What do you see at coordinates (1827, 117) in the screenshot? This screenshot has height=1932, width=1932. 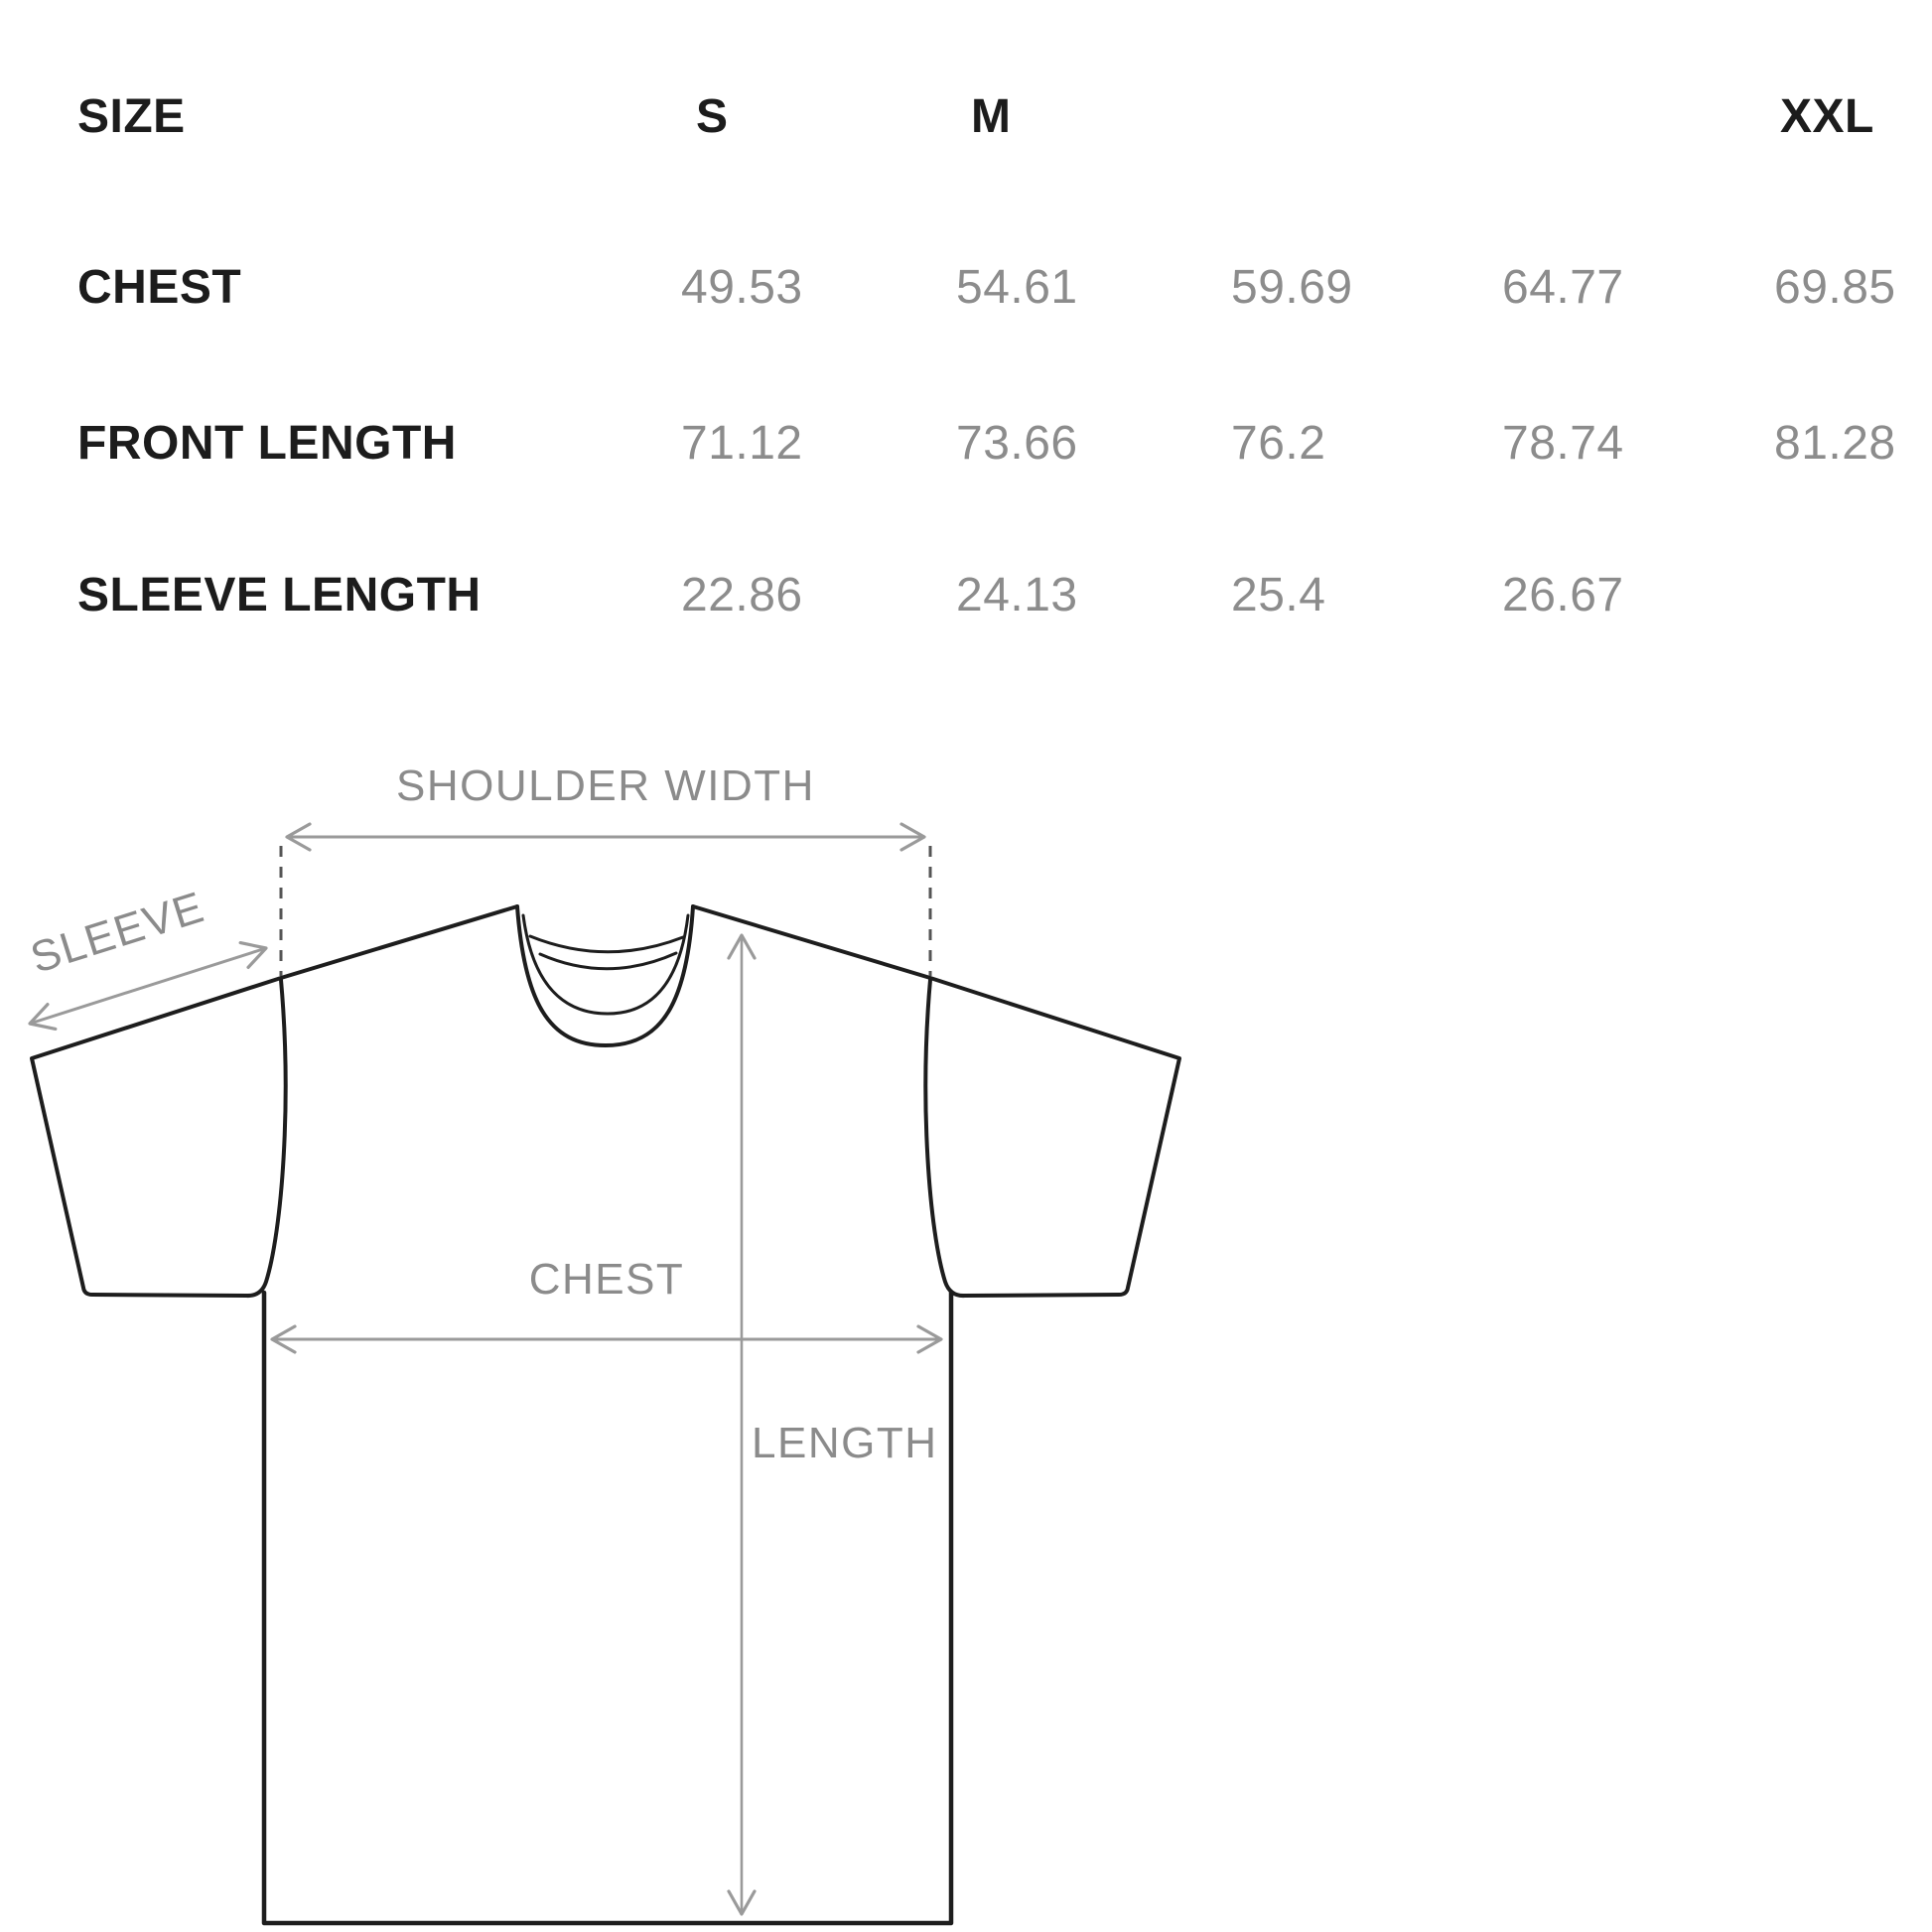 I see `column-header-xxl: XXL` at bounding box center [1827, 117].